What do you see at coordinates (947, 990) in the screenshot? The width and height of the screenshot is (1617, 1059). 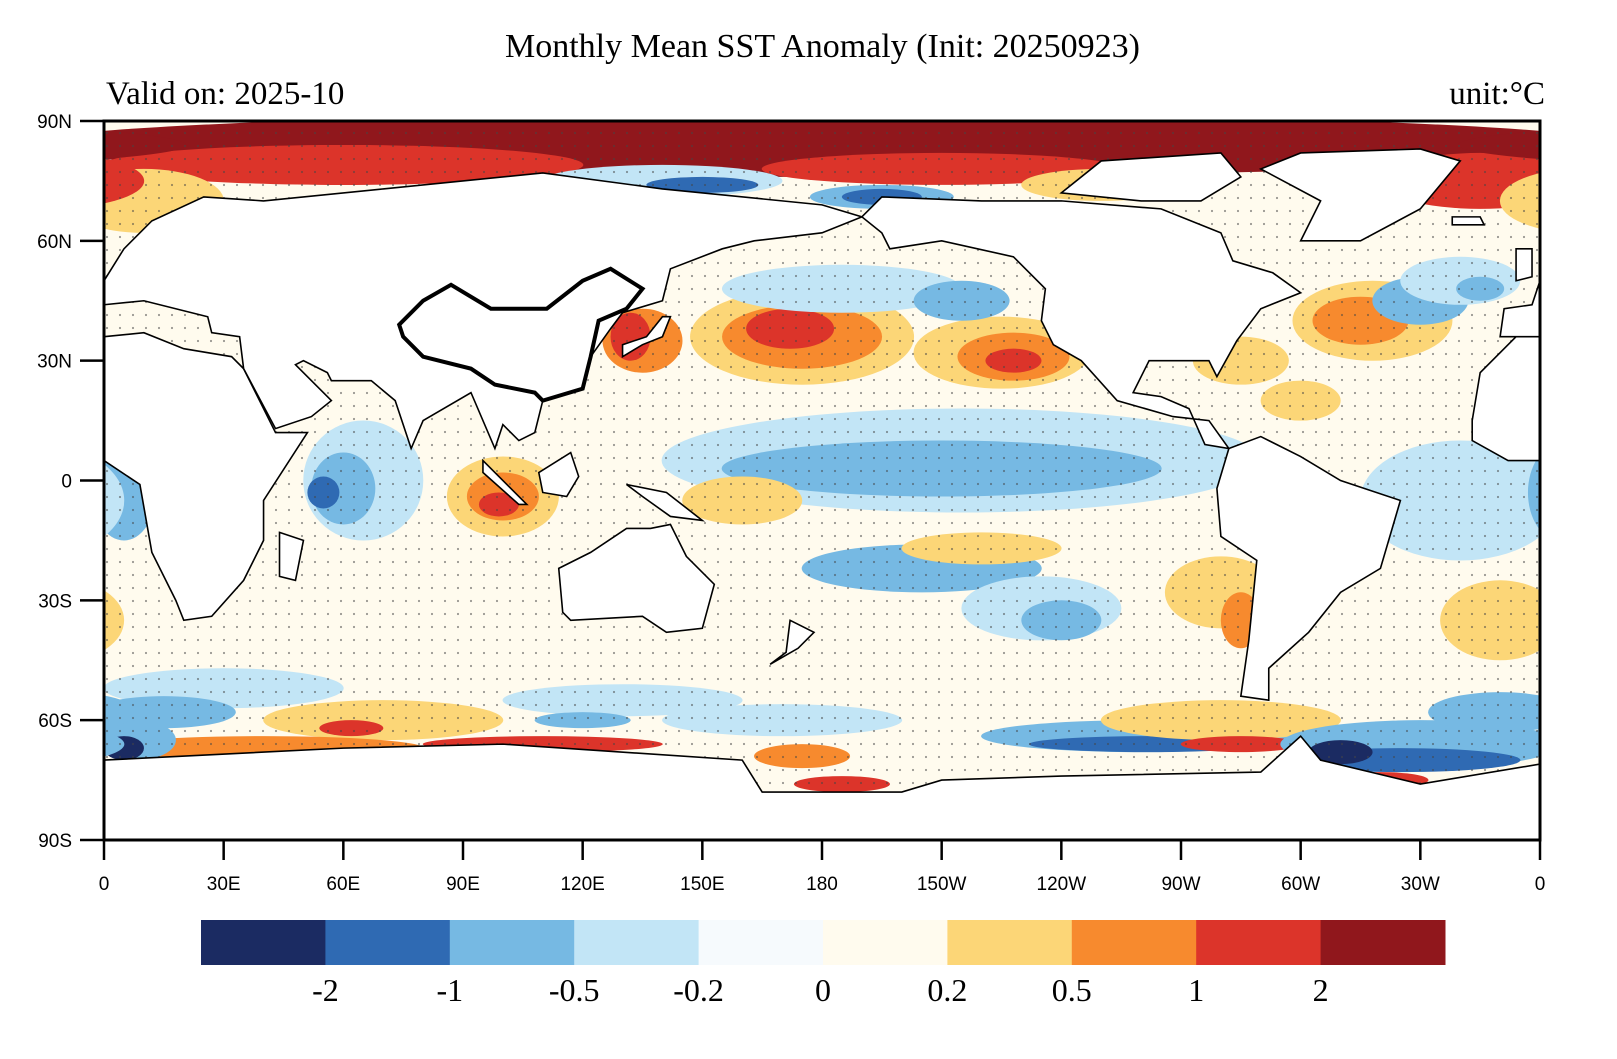 I see `colorbar-label: 0.2` at bounding box center [947, 990].